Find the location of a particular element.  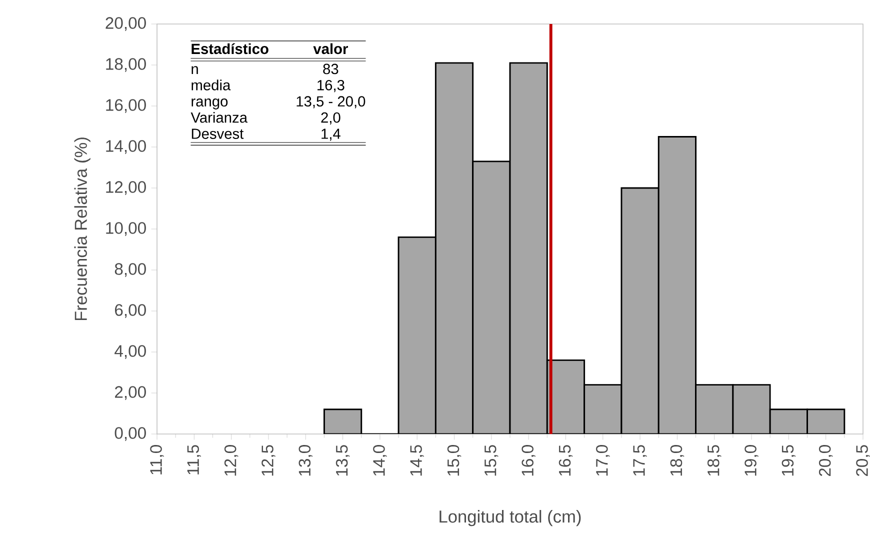

x-tick-label: 19,5 is located at coordinates (789, 460).